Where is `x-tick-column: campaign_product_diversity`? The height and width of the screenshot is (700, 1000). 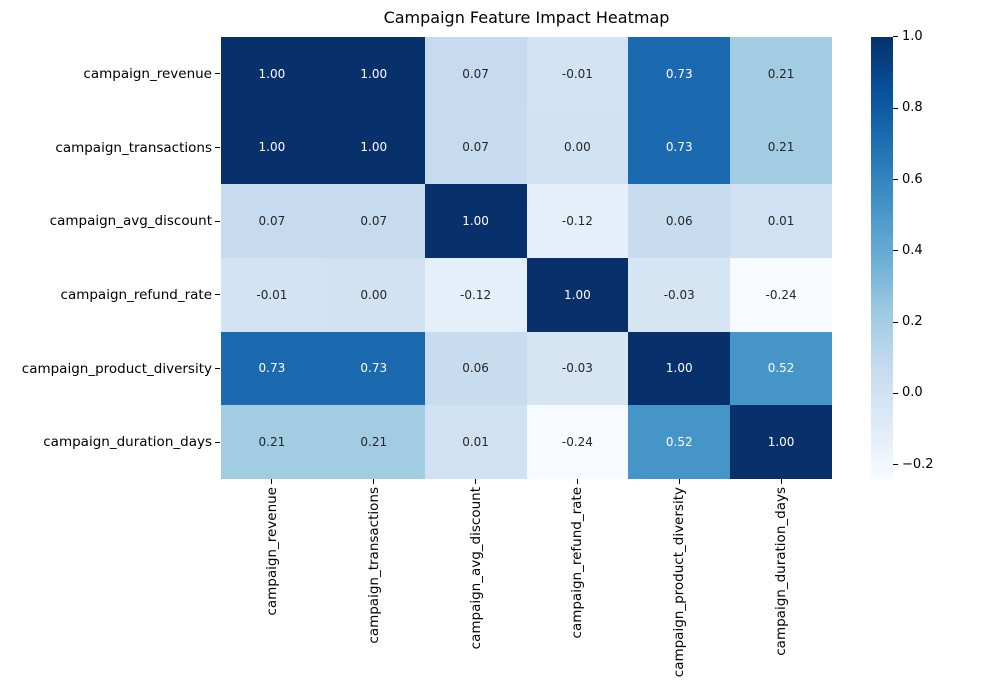 x-tick-column: campaign_product_diversity is located at coordinates (679, 578).